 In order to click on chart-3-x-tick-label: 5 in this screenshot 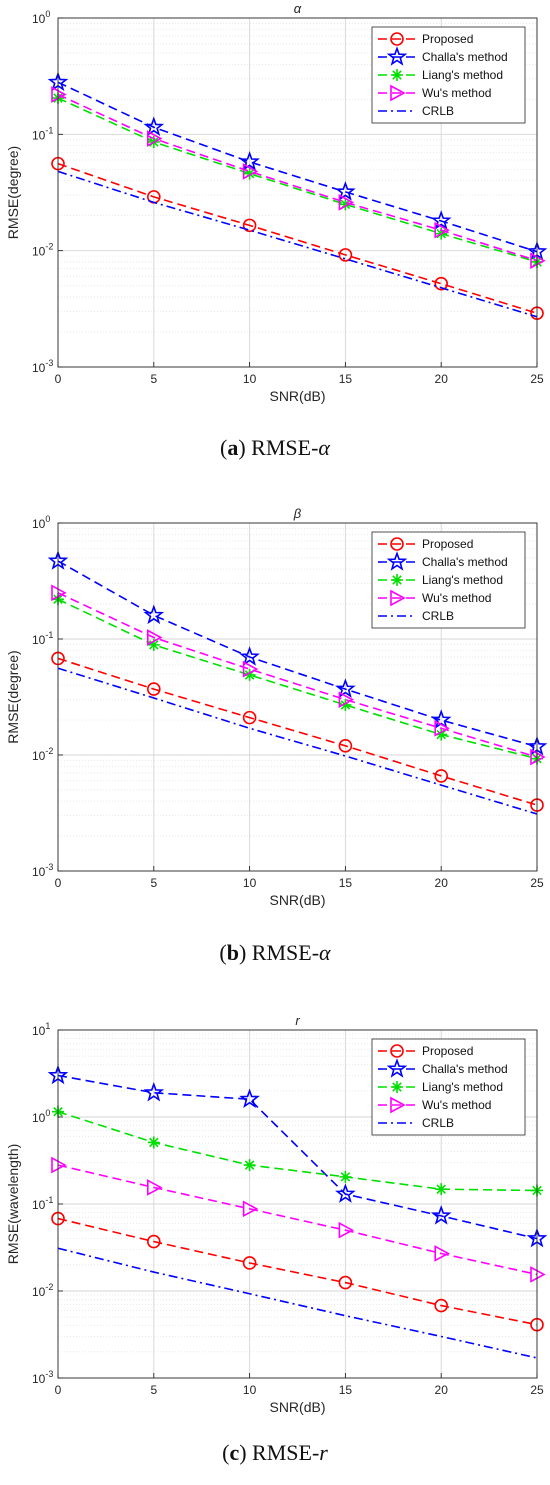, I will do `click(153, 1390)`.